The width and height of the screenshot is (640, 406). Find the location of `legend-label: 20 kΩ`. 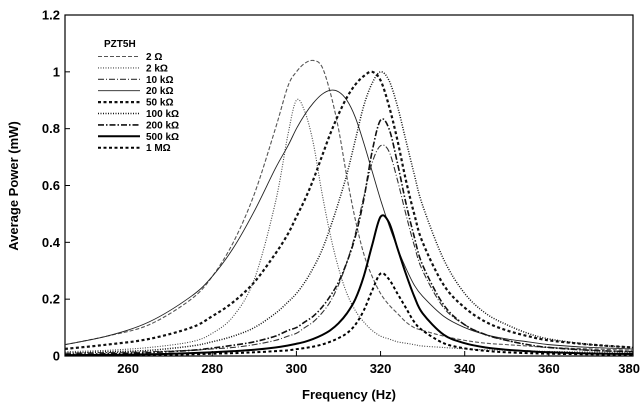

legend-label: 20 kΩ is located at coordinates (159, 91).